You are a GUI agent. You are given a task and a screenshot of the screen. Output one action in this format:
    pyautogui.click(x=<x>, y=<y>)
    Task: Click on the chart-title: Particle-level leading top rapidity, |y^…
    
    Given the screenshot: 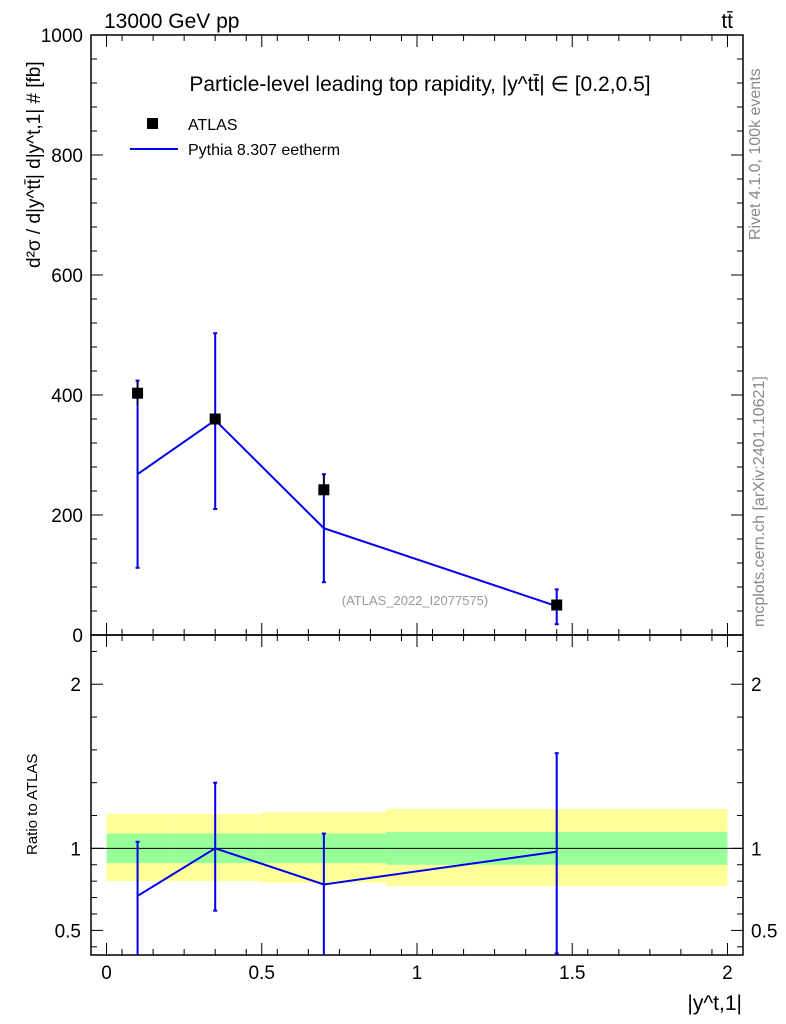 What is the action you would take?
    pyautogui.click(x=419, y=84)
    